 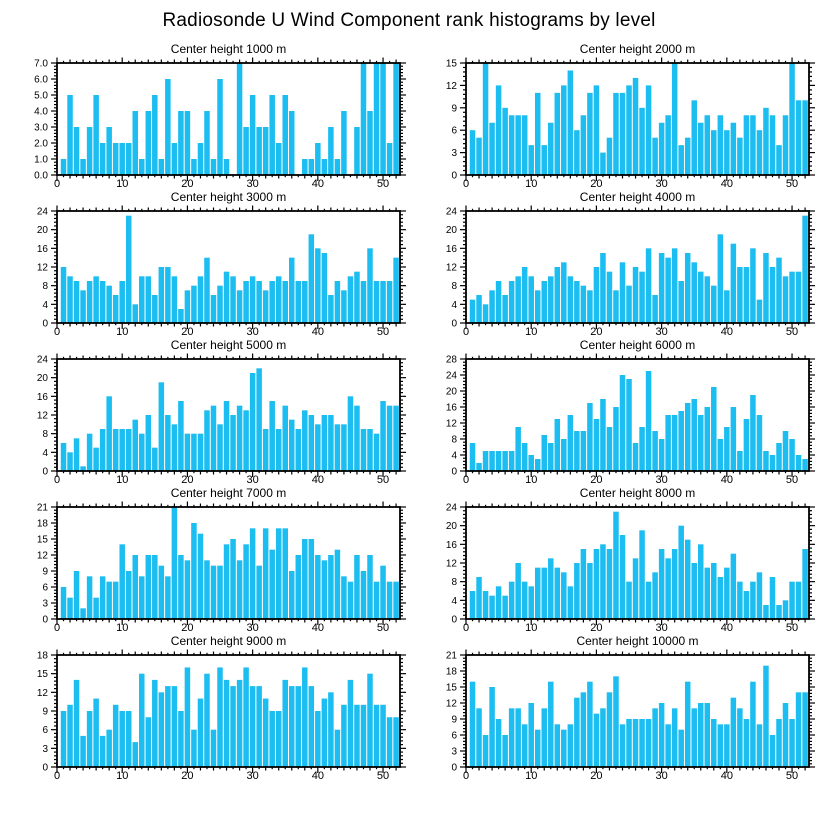 What do you see at coordinates (228, 641) in the screenshot?
I see `panel-title-9000m: Center height 9000 m` at bounding box center [228, 641].